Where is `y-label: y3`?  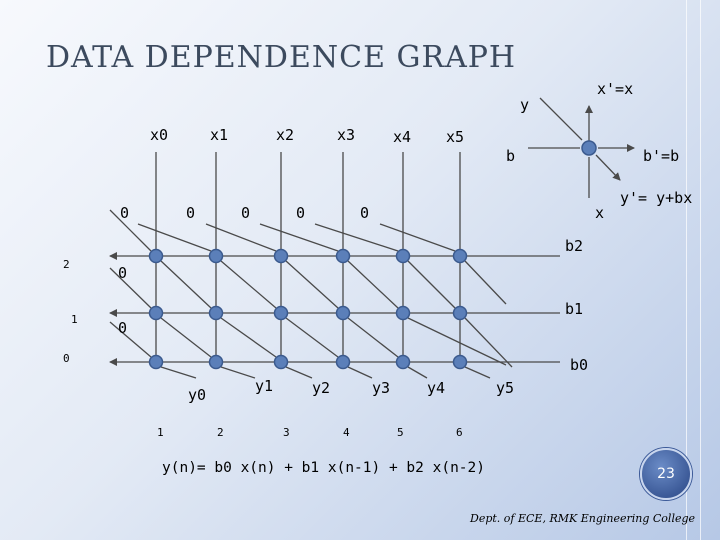 y-label: y3 is located at coordinates (381, 388).